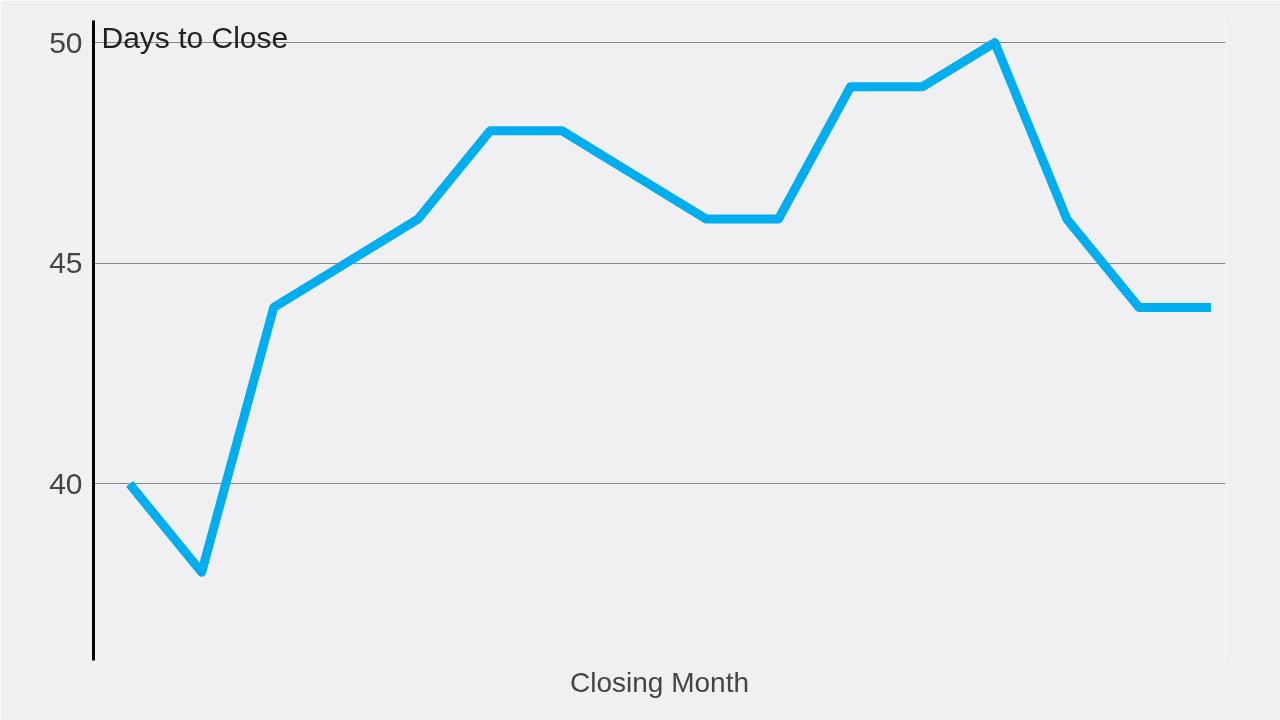 The height and width of the screenshot is (720, 1280). I want to click on y-tick-label: 40, so click(66, 483).